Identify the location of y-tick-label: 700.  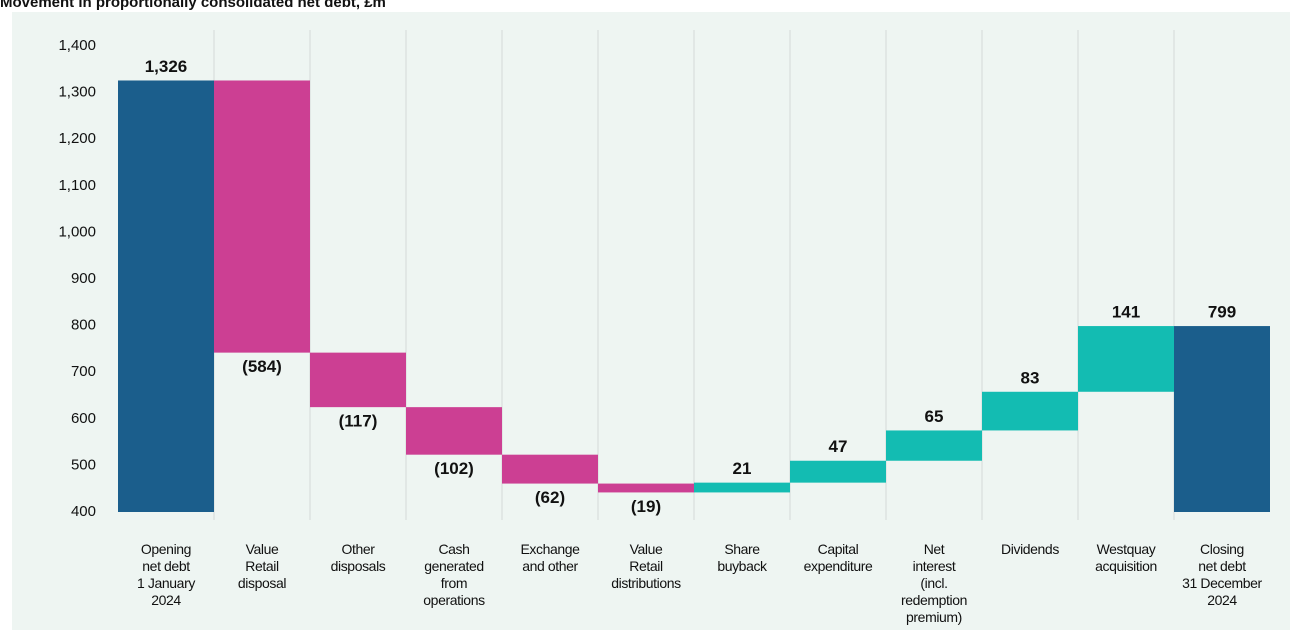
(83, 371).